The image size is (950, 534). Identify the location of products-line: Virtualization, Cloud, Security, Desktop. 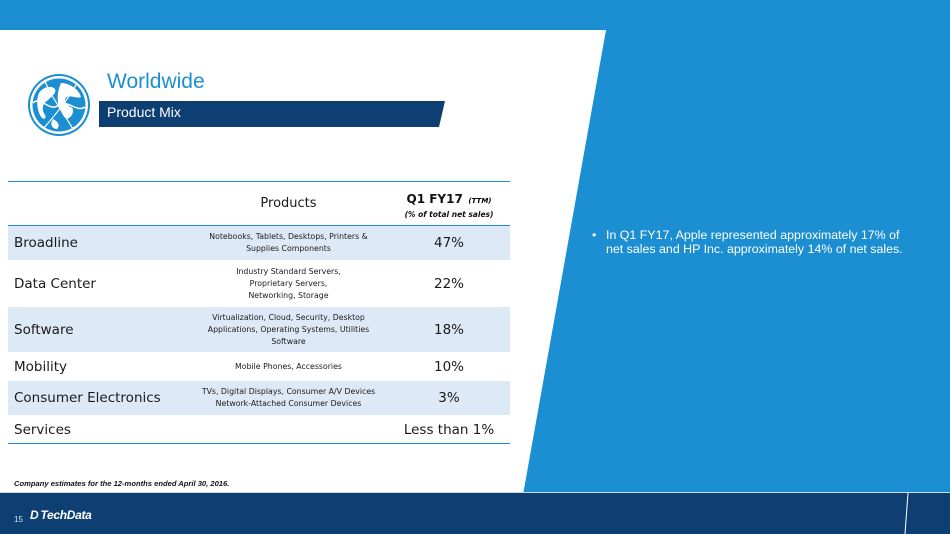
(288, 317).